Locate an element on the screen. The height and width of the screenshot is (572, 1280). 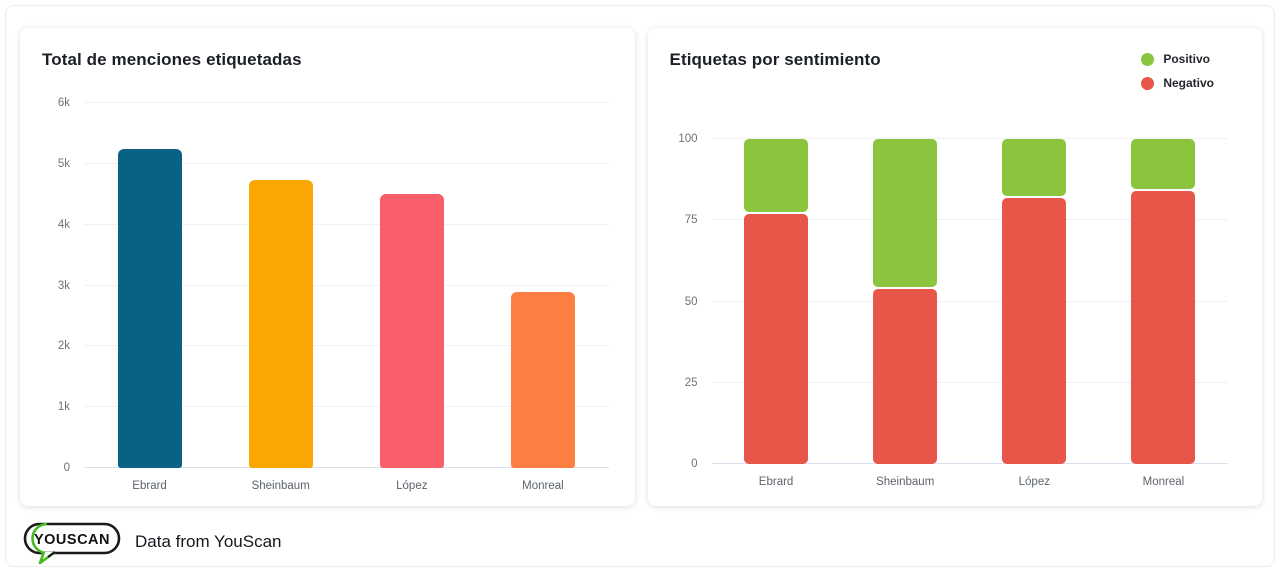
legend-item-negativo: Negativo is located at coordinates (1177, 83).